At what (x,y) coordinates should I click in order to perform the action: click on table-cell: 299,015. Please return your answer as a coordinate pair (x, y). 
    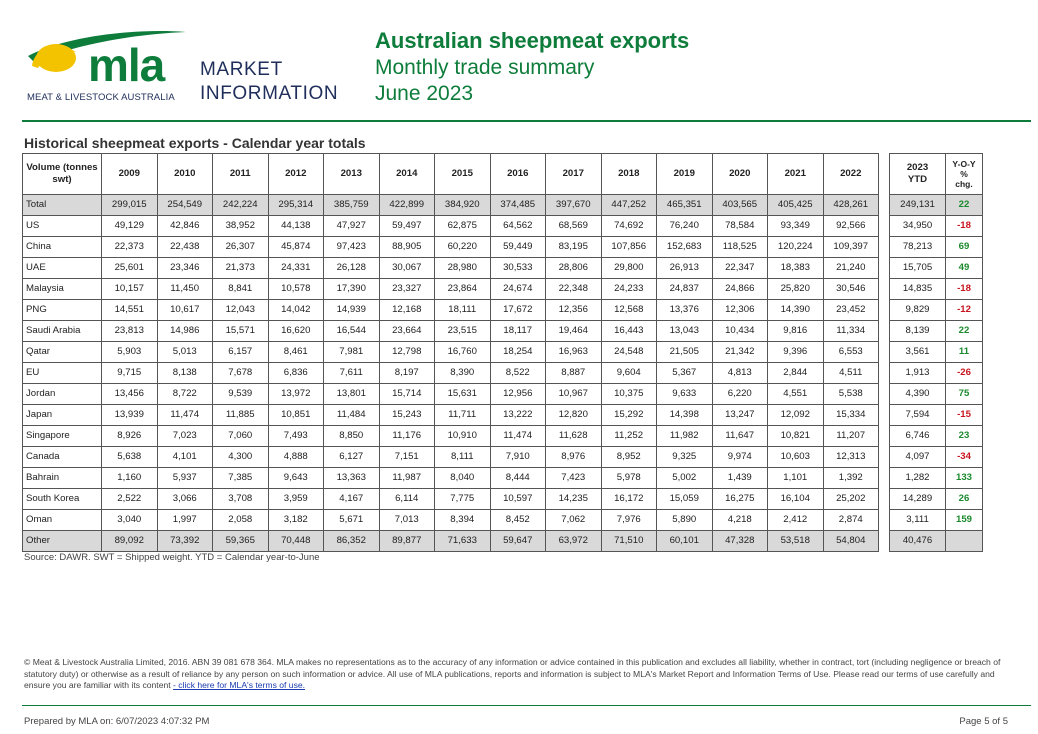
    Looking at the image, I should click on (129, 205).